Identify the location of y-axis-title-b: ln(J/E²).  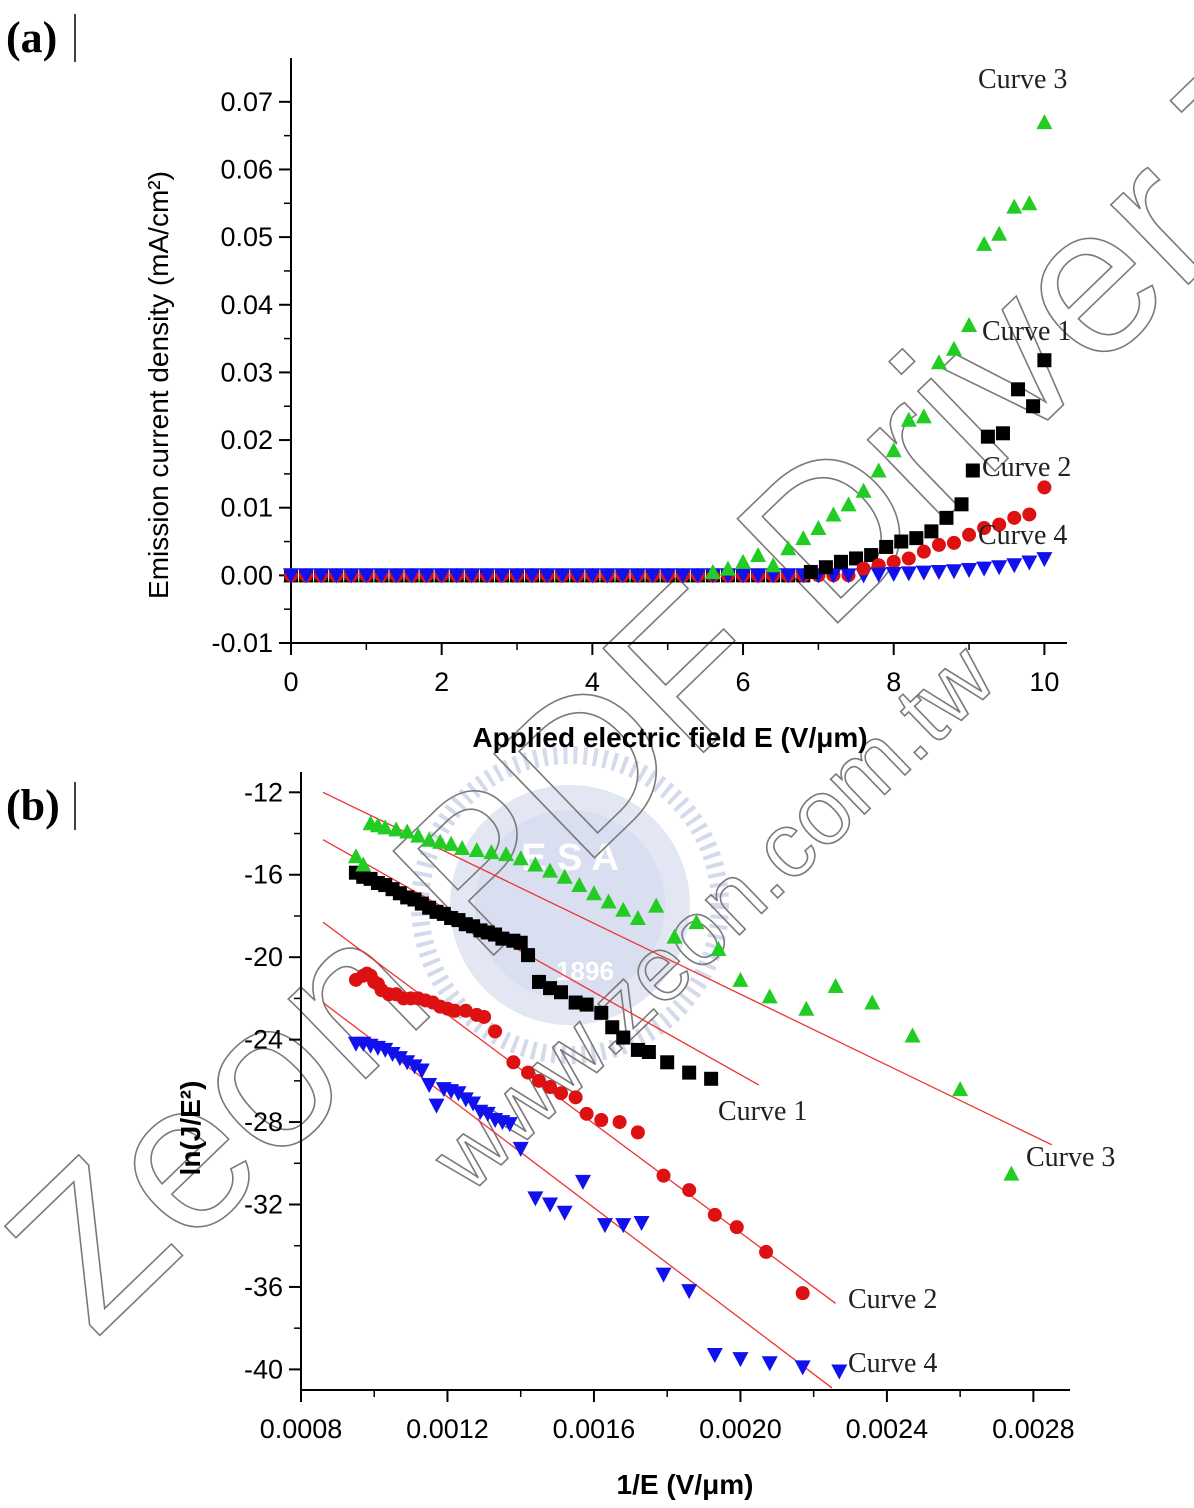
(190, 1128).